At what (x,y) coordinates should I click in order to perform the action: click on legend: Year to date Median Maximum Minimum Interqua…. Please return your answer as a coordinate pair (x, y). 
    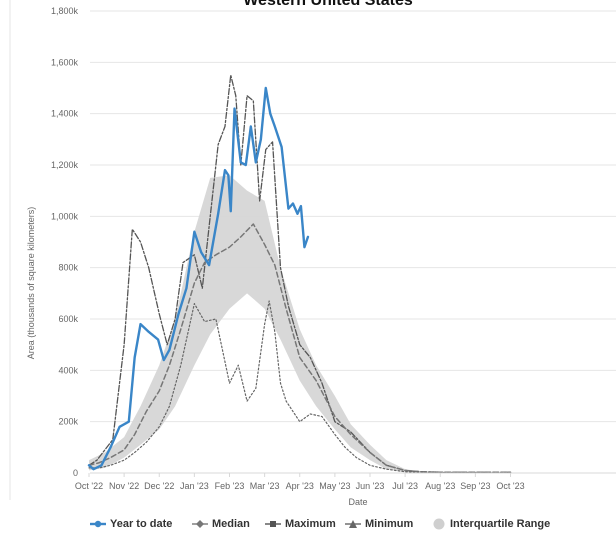
    Looking at the image, I should click on (320, 524).